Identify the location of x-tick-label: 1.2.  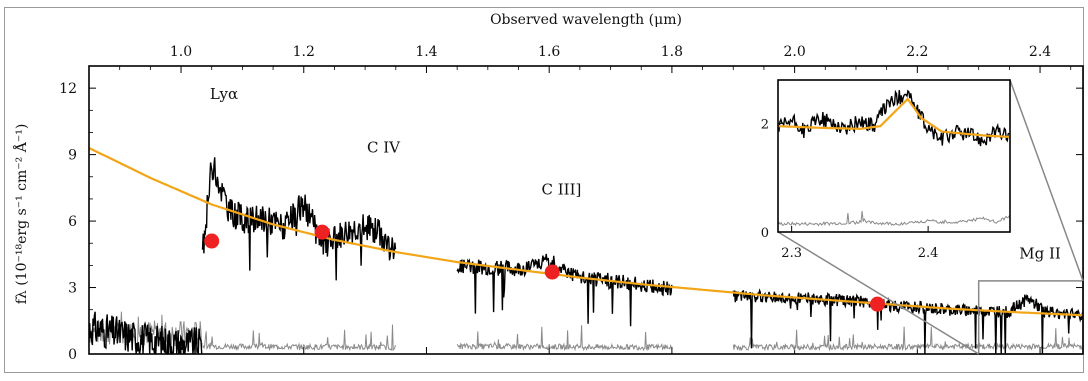
(304, 52).